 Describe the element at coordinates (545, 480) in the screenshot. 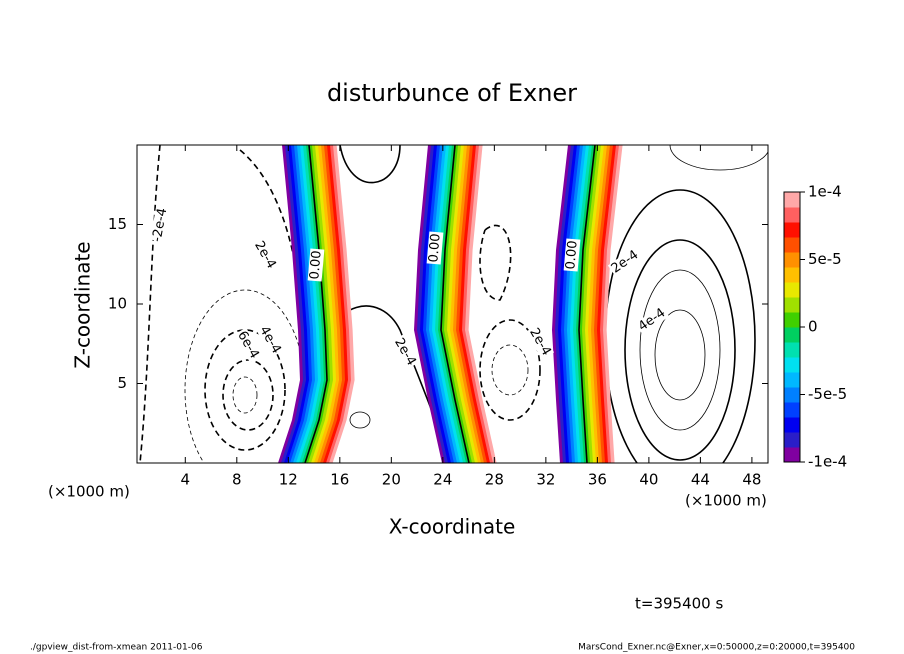

I see `x-tick-label: 32` at that location.